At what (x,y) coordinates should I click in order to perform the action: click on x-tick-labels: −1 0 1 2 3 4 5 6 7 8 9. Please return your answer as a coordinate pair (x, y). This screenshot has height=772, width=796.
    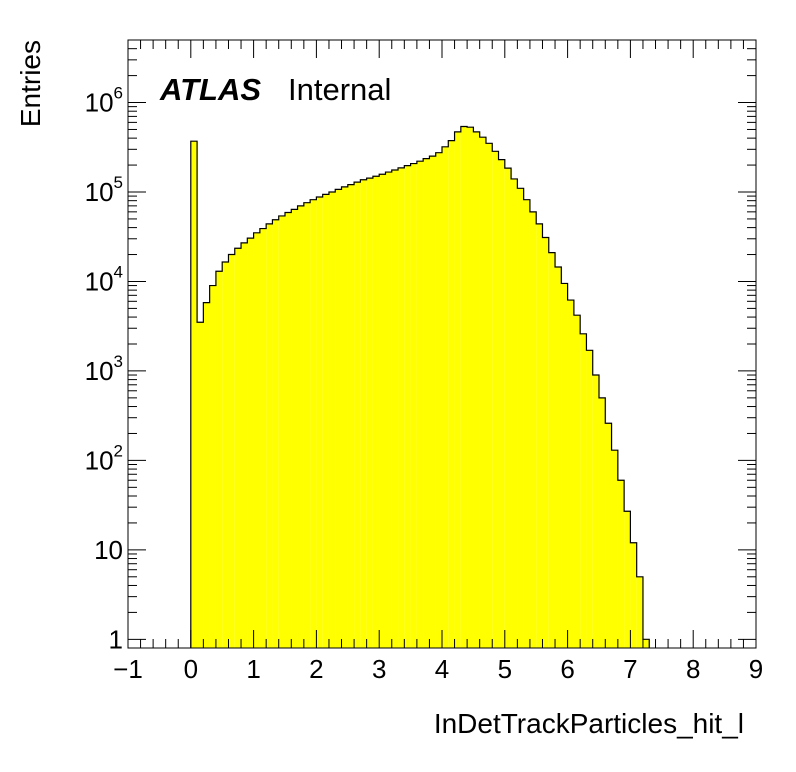
    Looking at the image, I should click on (438, 669).